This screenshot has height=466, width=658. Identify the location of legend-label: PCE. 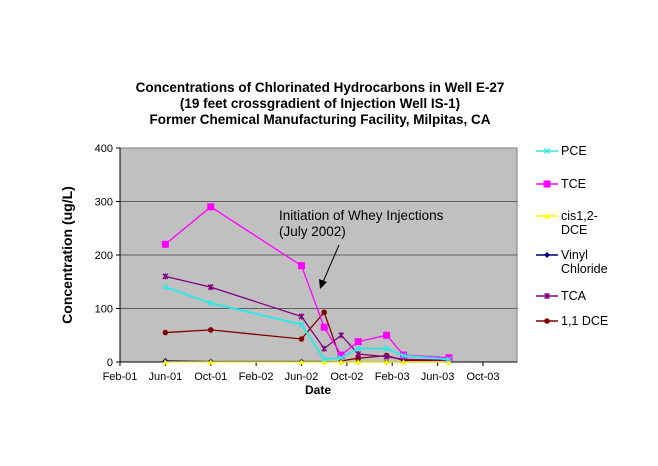
(574, 151).